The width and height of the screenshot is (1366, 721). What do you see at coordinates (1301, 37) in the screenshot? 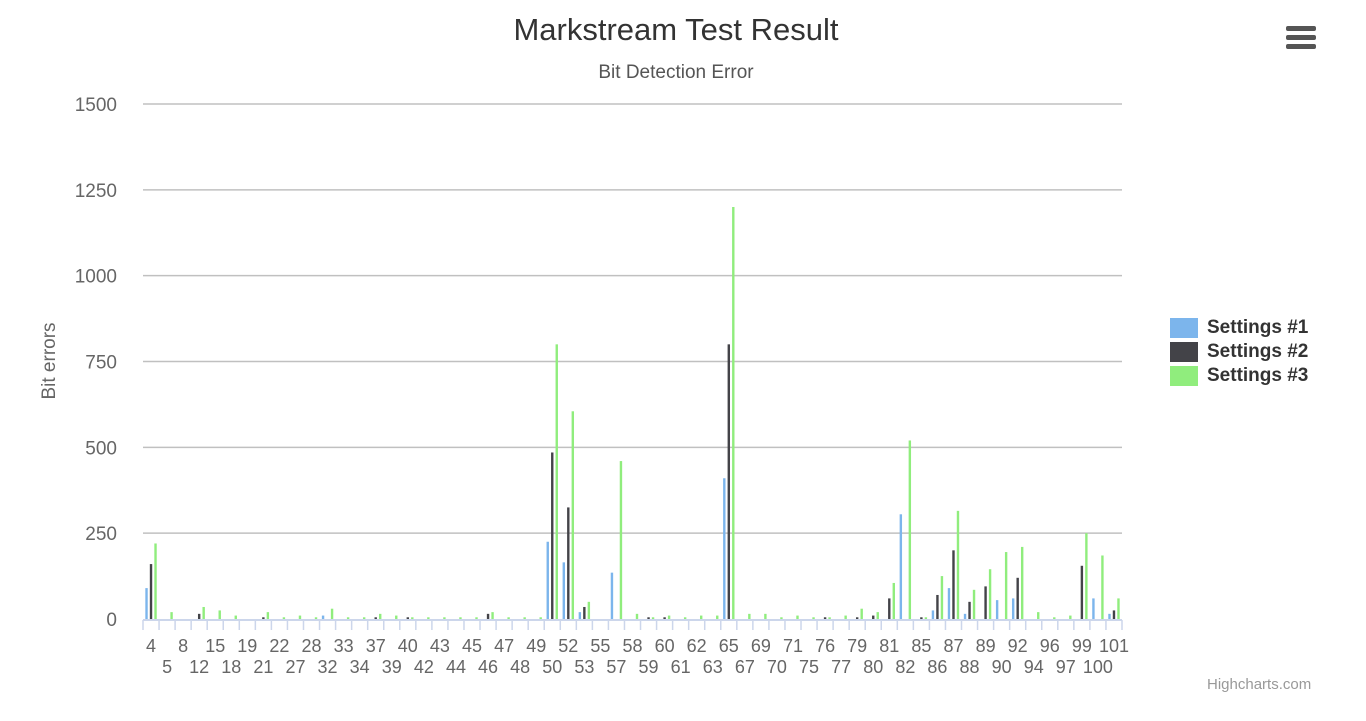
I see `hamburger-menu-icon` at bounding box center [1301, 37].